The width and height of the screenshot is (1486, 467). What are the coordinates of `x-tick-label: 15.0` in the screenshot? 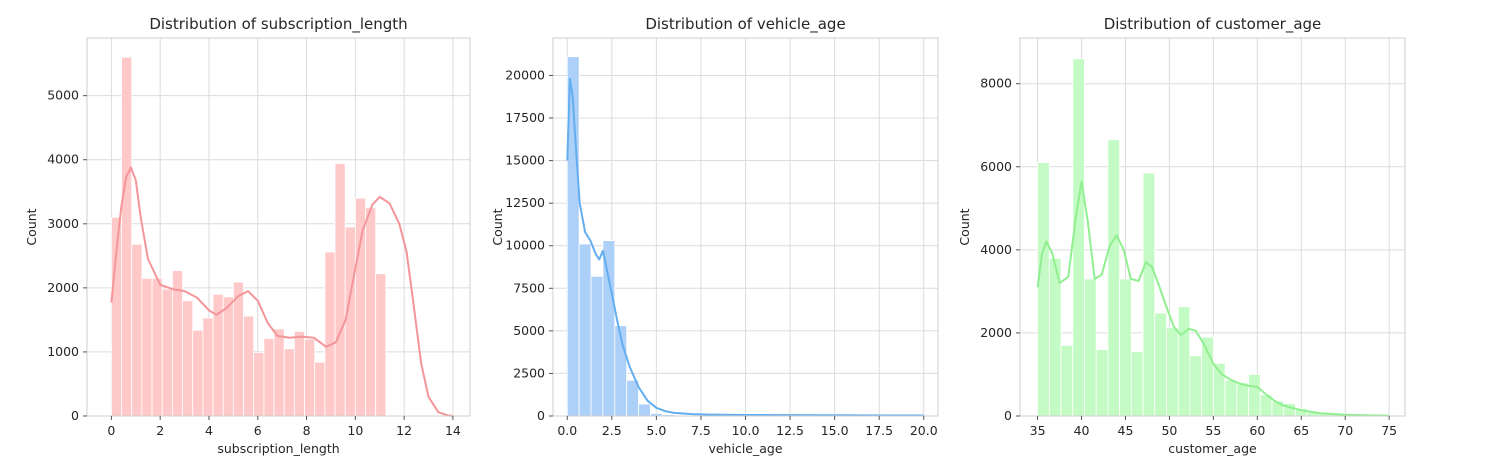 It's located at (835, 430).